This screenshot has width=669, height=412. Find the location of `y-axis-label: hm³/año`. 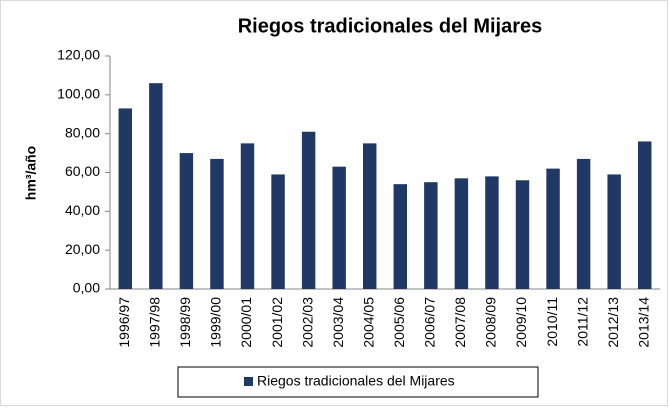

y-axis-label: hm³/año is located at coordinates (31, 173).